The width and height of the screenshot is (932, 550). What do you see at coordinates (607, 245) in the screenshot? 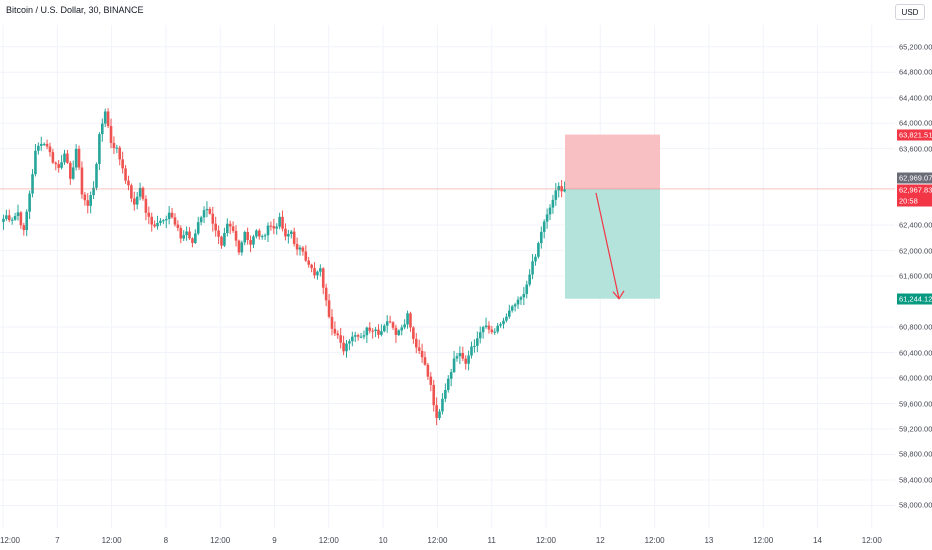
I see `trend-arrow-line` at bounding box center [607, 245].